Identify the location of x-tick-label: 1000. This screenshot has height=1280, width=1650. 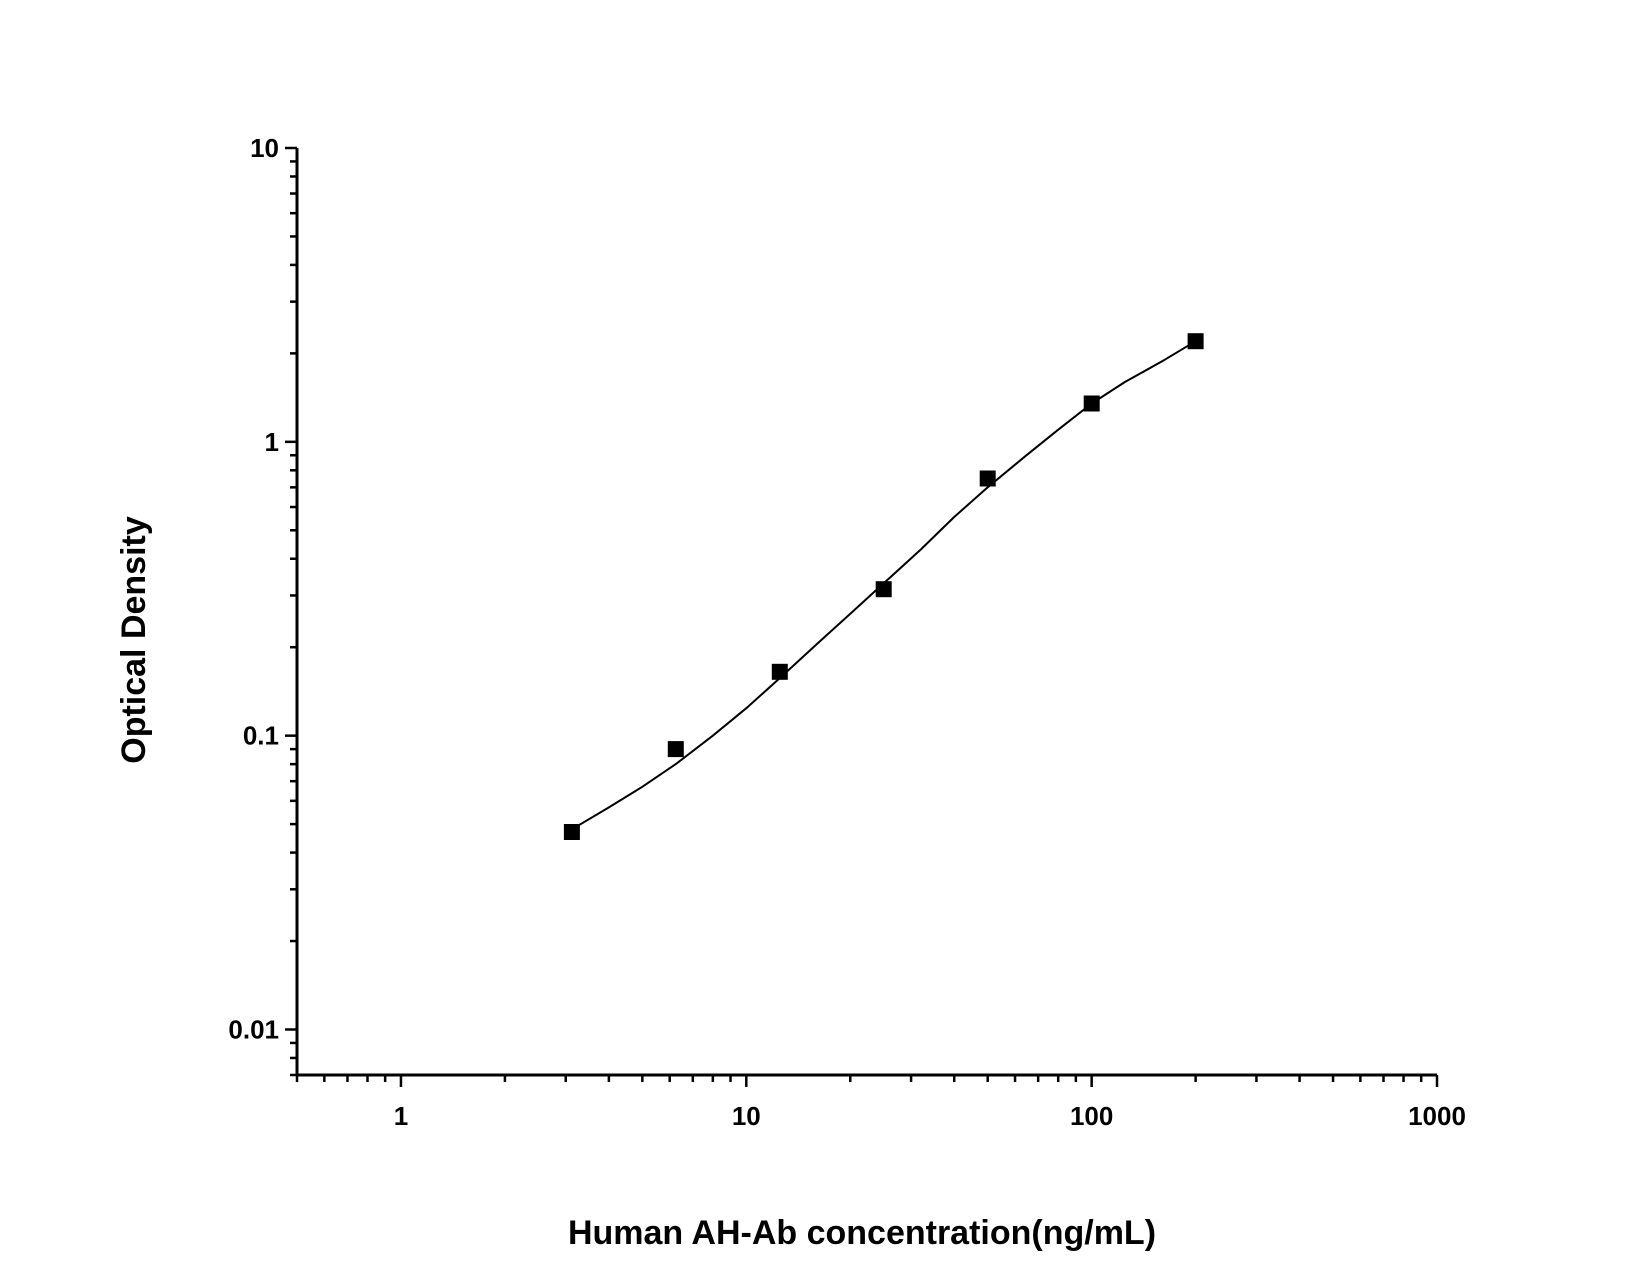
(1437, 1116).